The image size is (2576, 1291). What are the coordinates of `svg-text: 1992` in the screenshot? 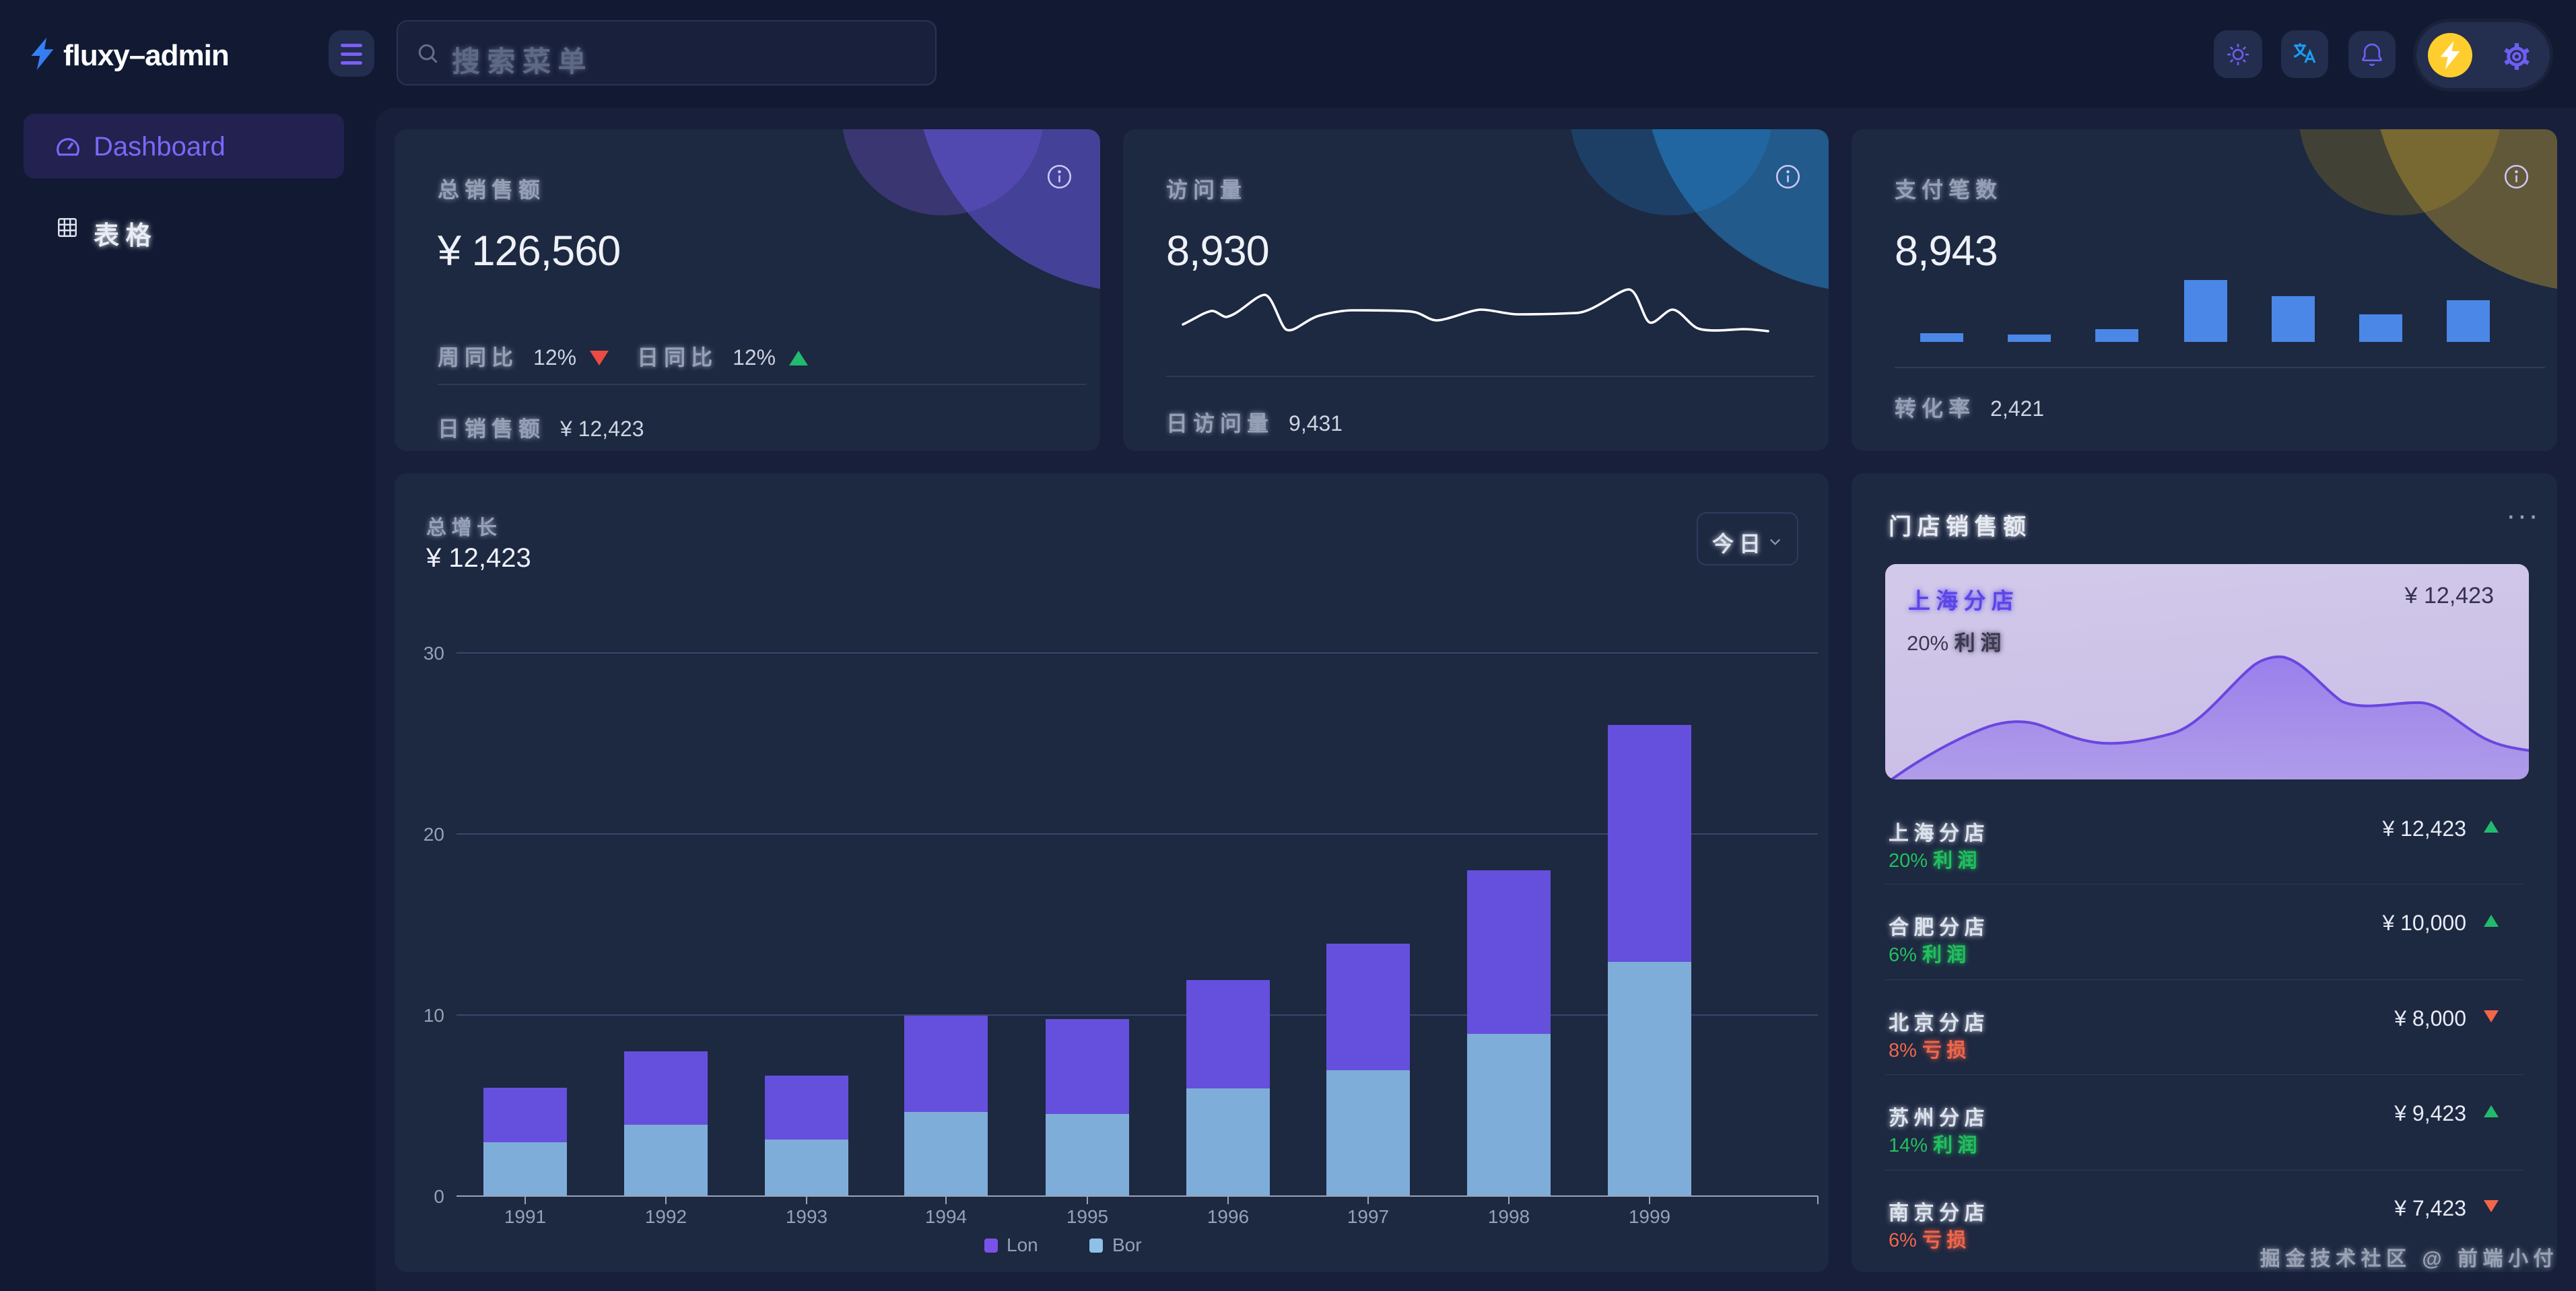 It's located at (666, 1216).